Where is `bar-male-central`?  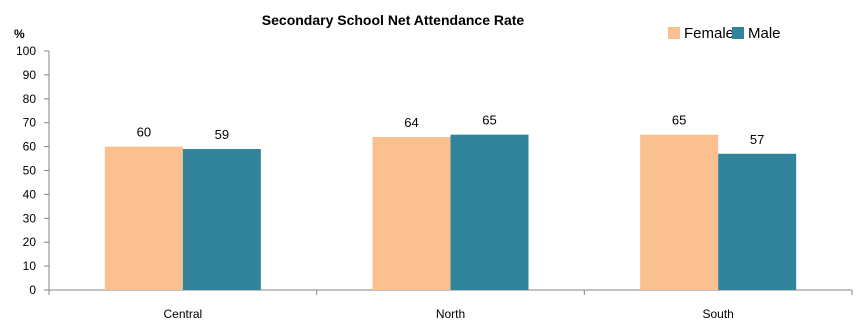 bar-male-central is located at coordinates (221, 219).